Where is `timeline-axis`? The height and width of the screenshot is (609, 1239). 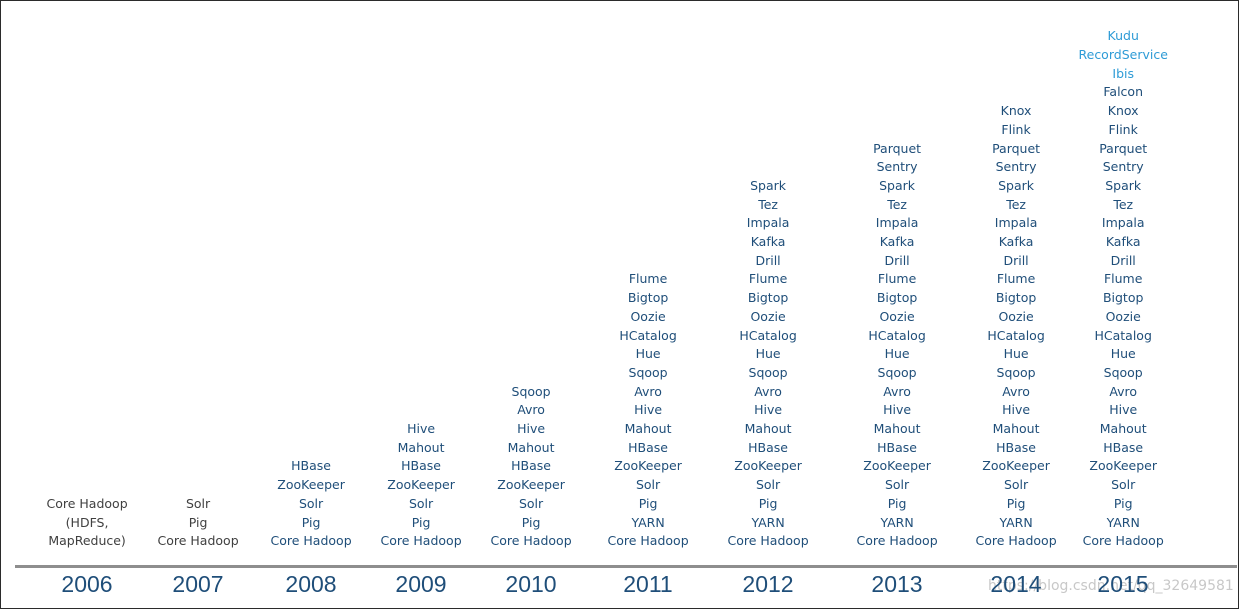 timeline-axis is located at coordinates (626, 566).